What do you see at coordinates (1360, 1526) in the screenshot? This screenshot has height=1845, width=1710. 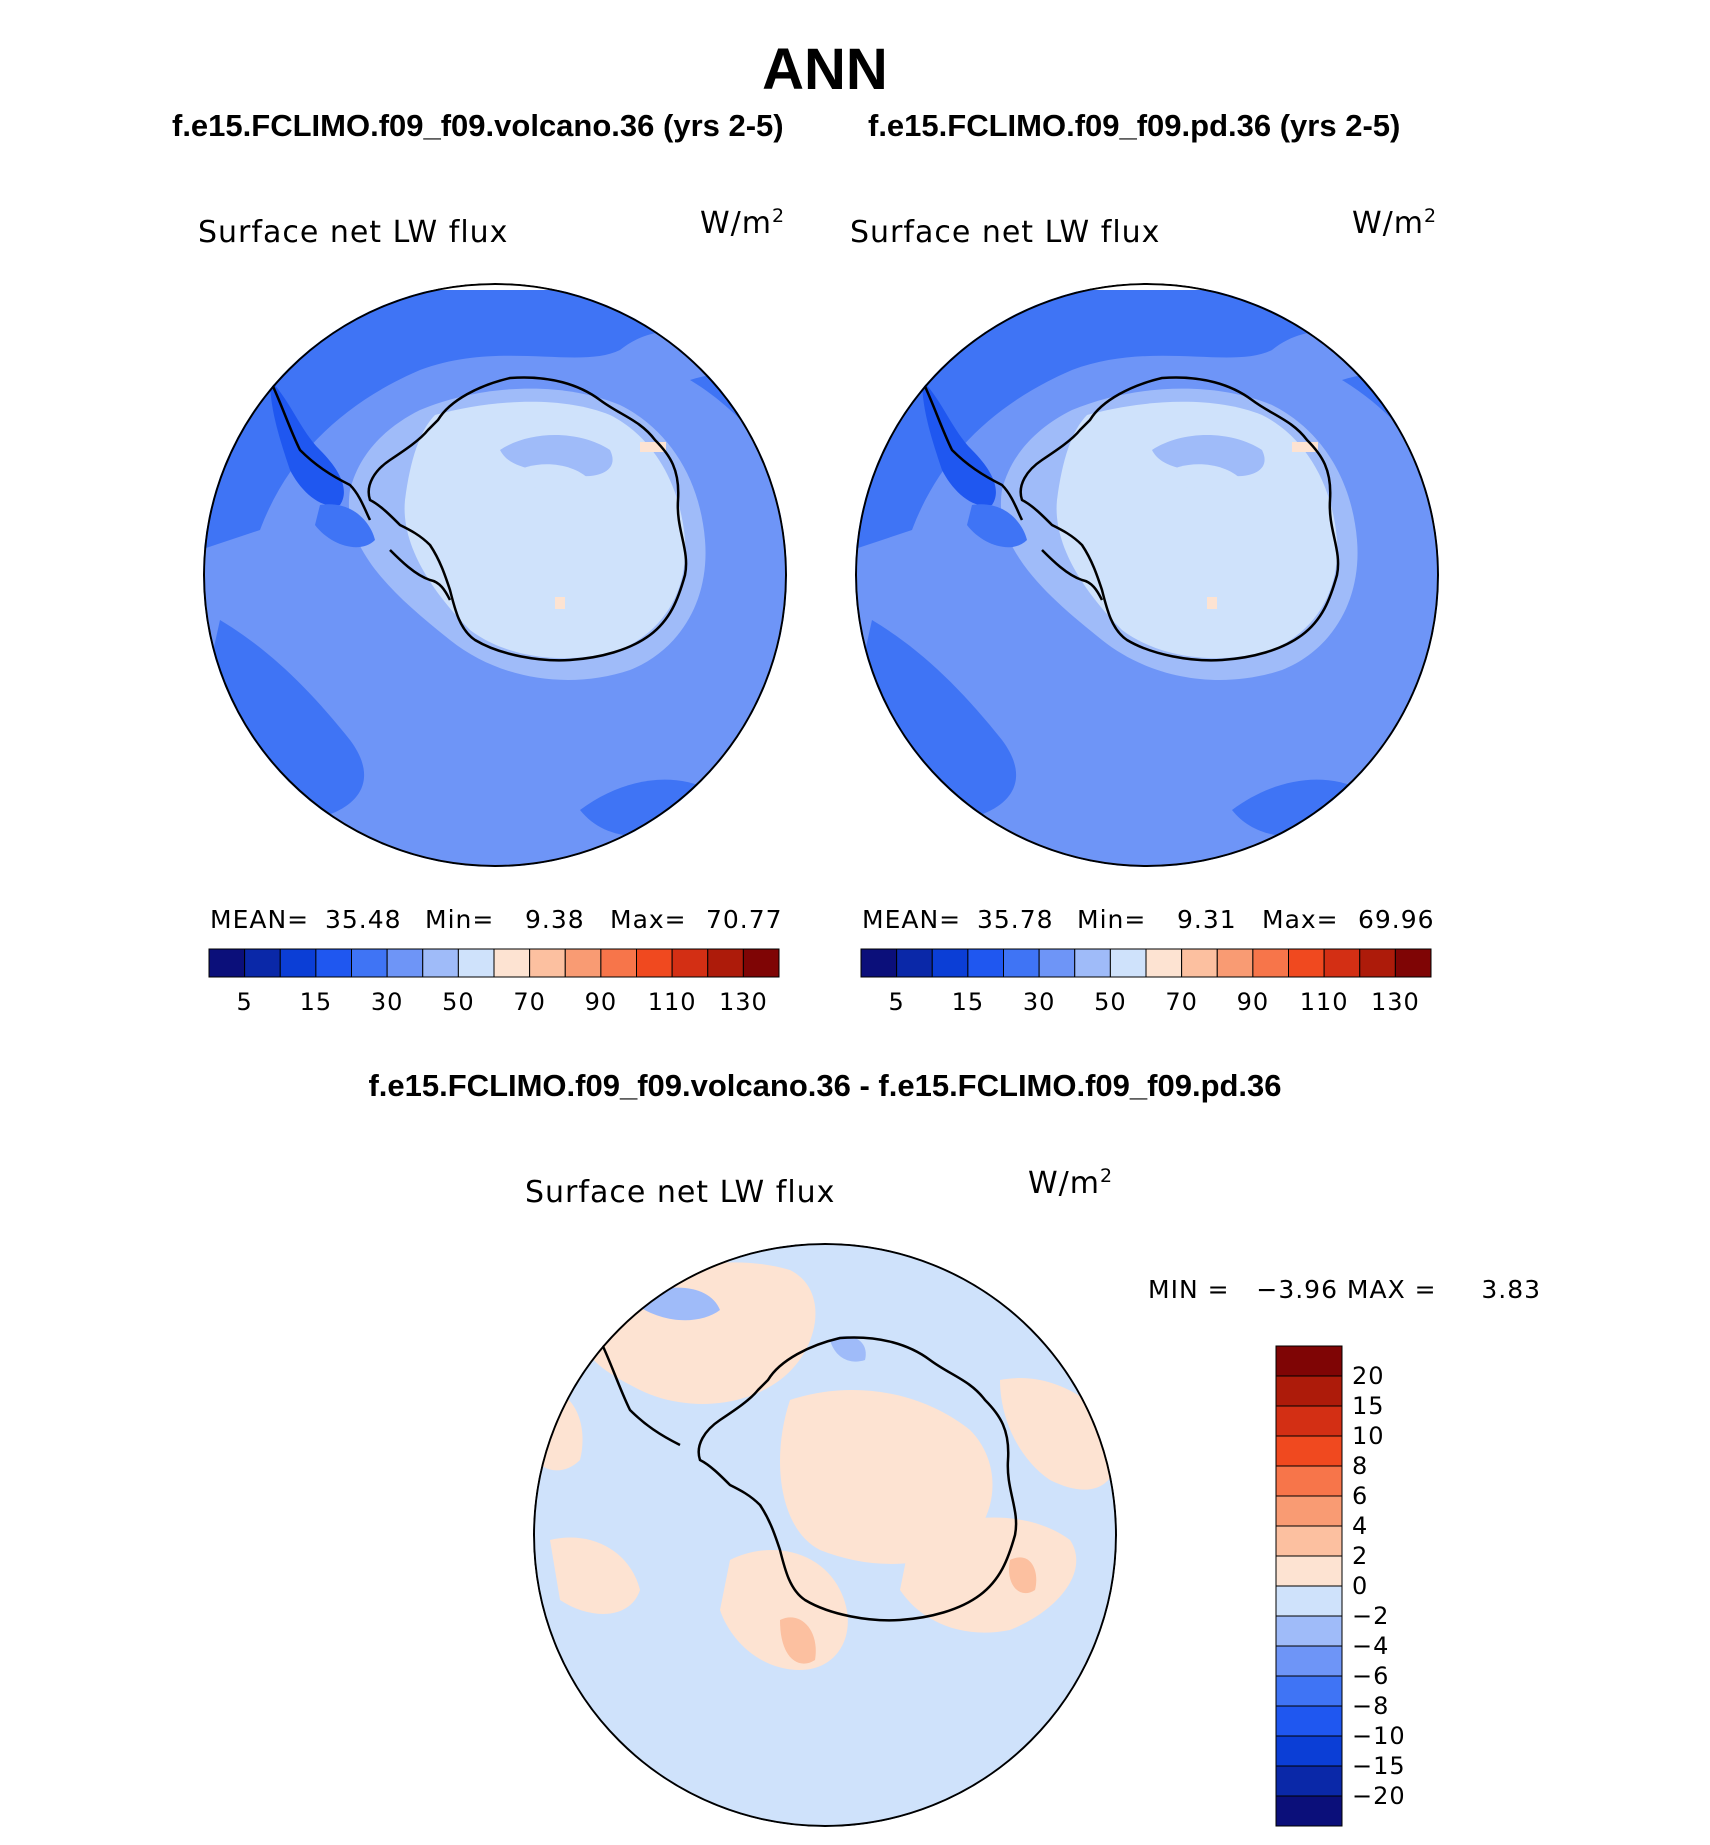 I see `colorbar-tick-label: 4` at bounding box center [1360, 1526].